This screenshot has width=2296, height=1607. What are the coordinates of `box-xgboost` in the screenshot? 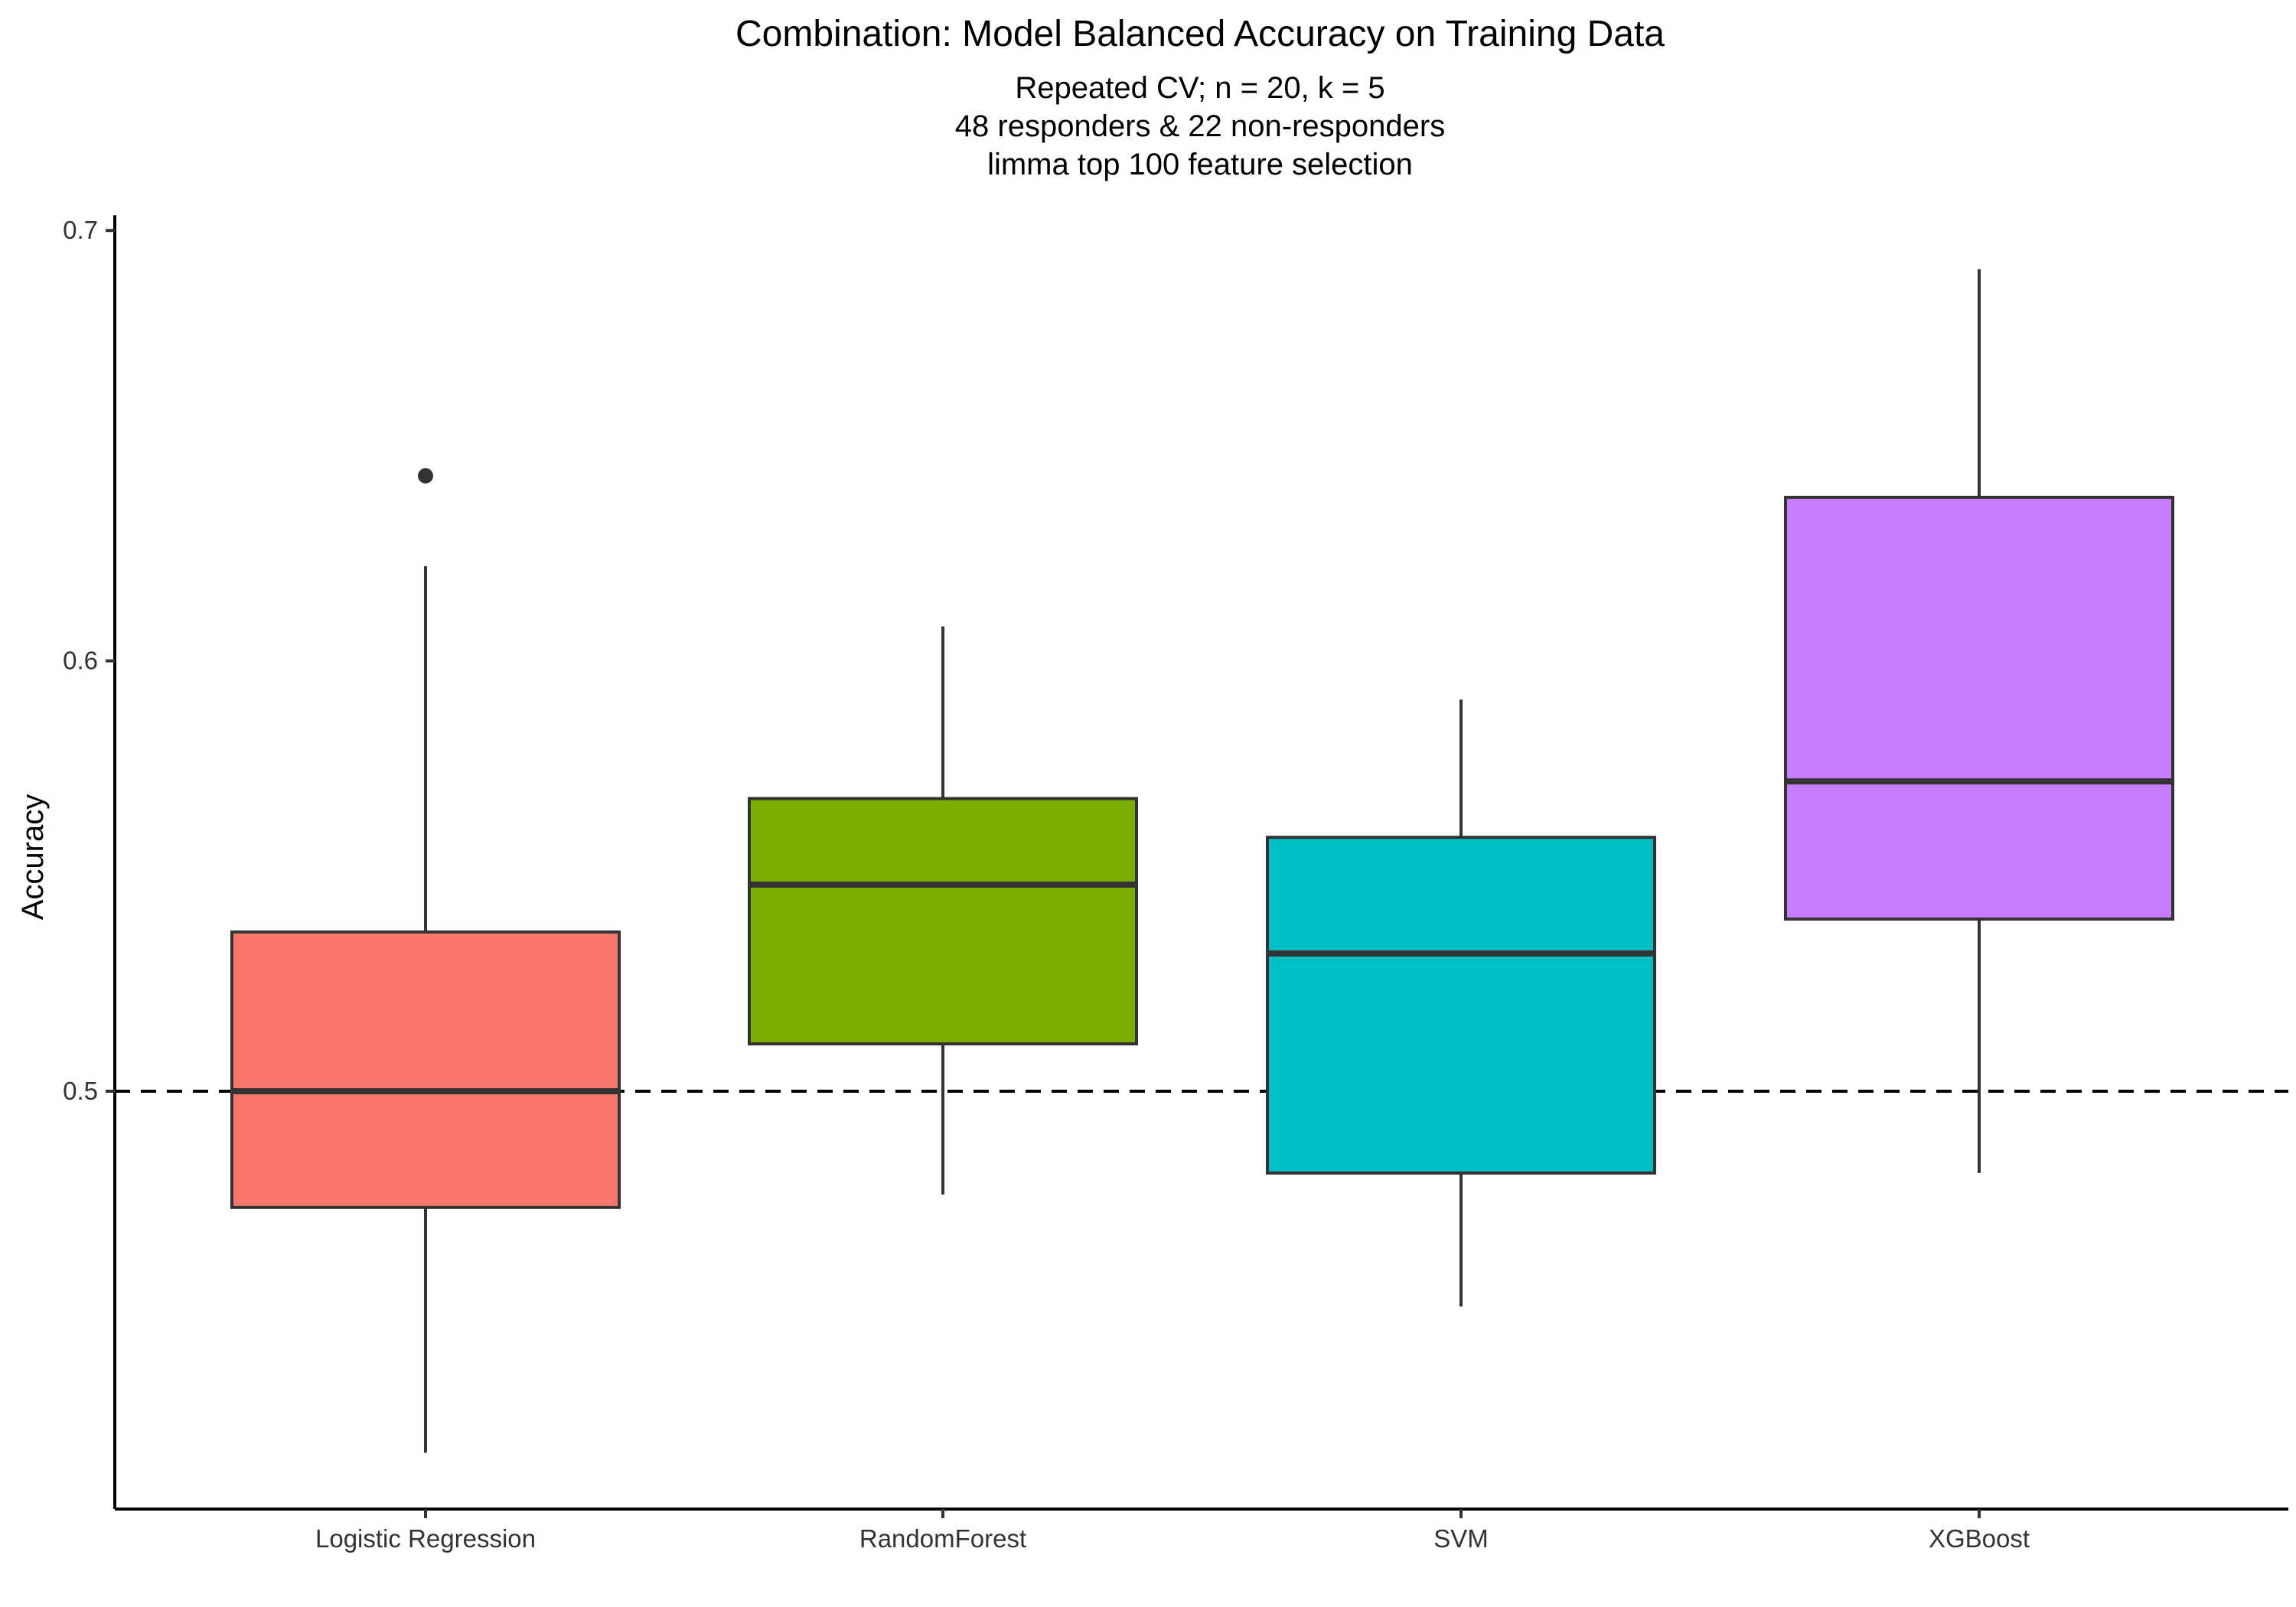 It's located at (1979, 708).